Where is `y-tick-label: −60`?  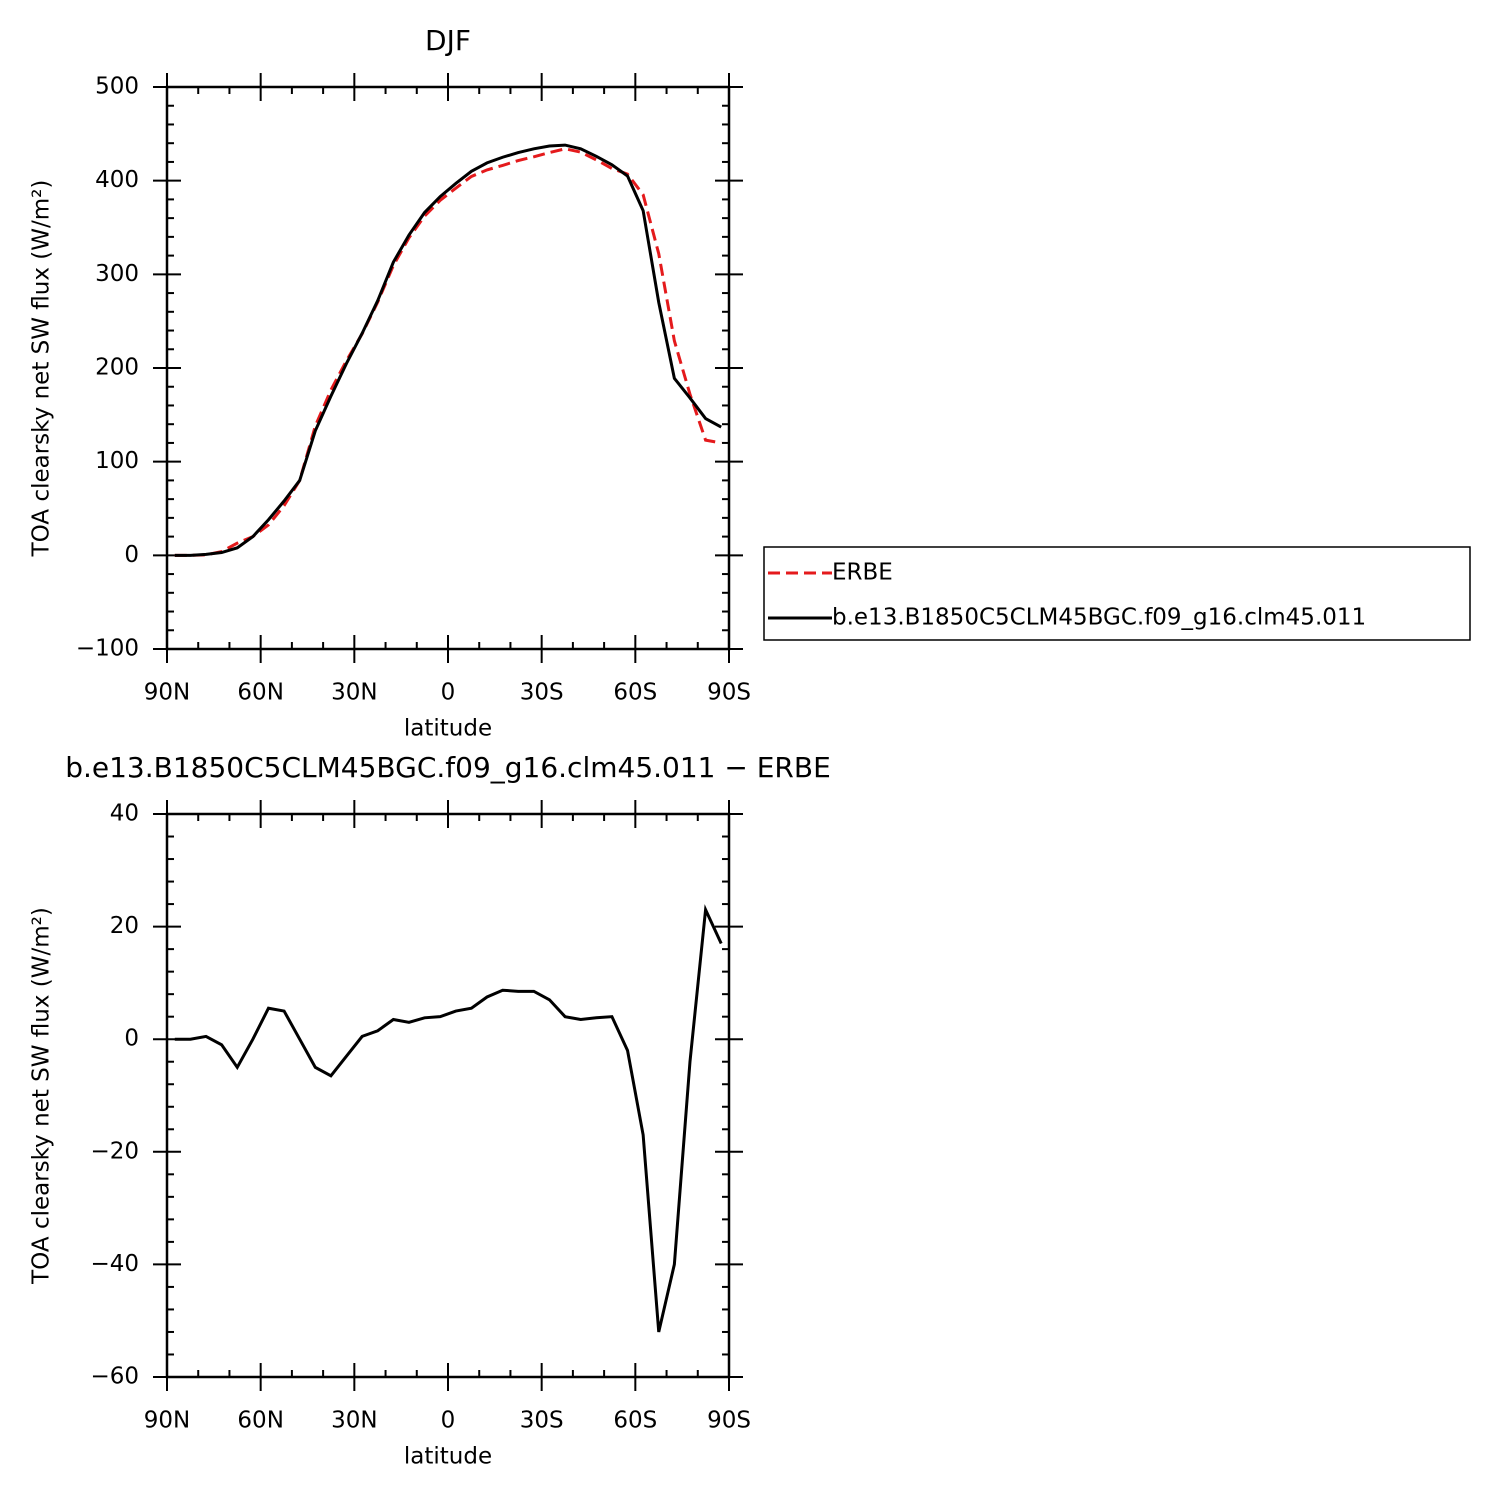
y-tick-label: −60 is located at coordinates (114, 1377).